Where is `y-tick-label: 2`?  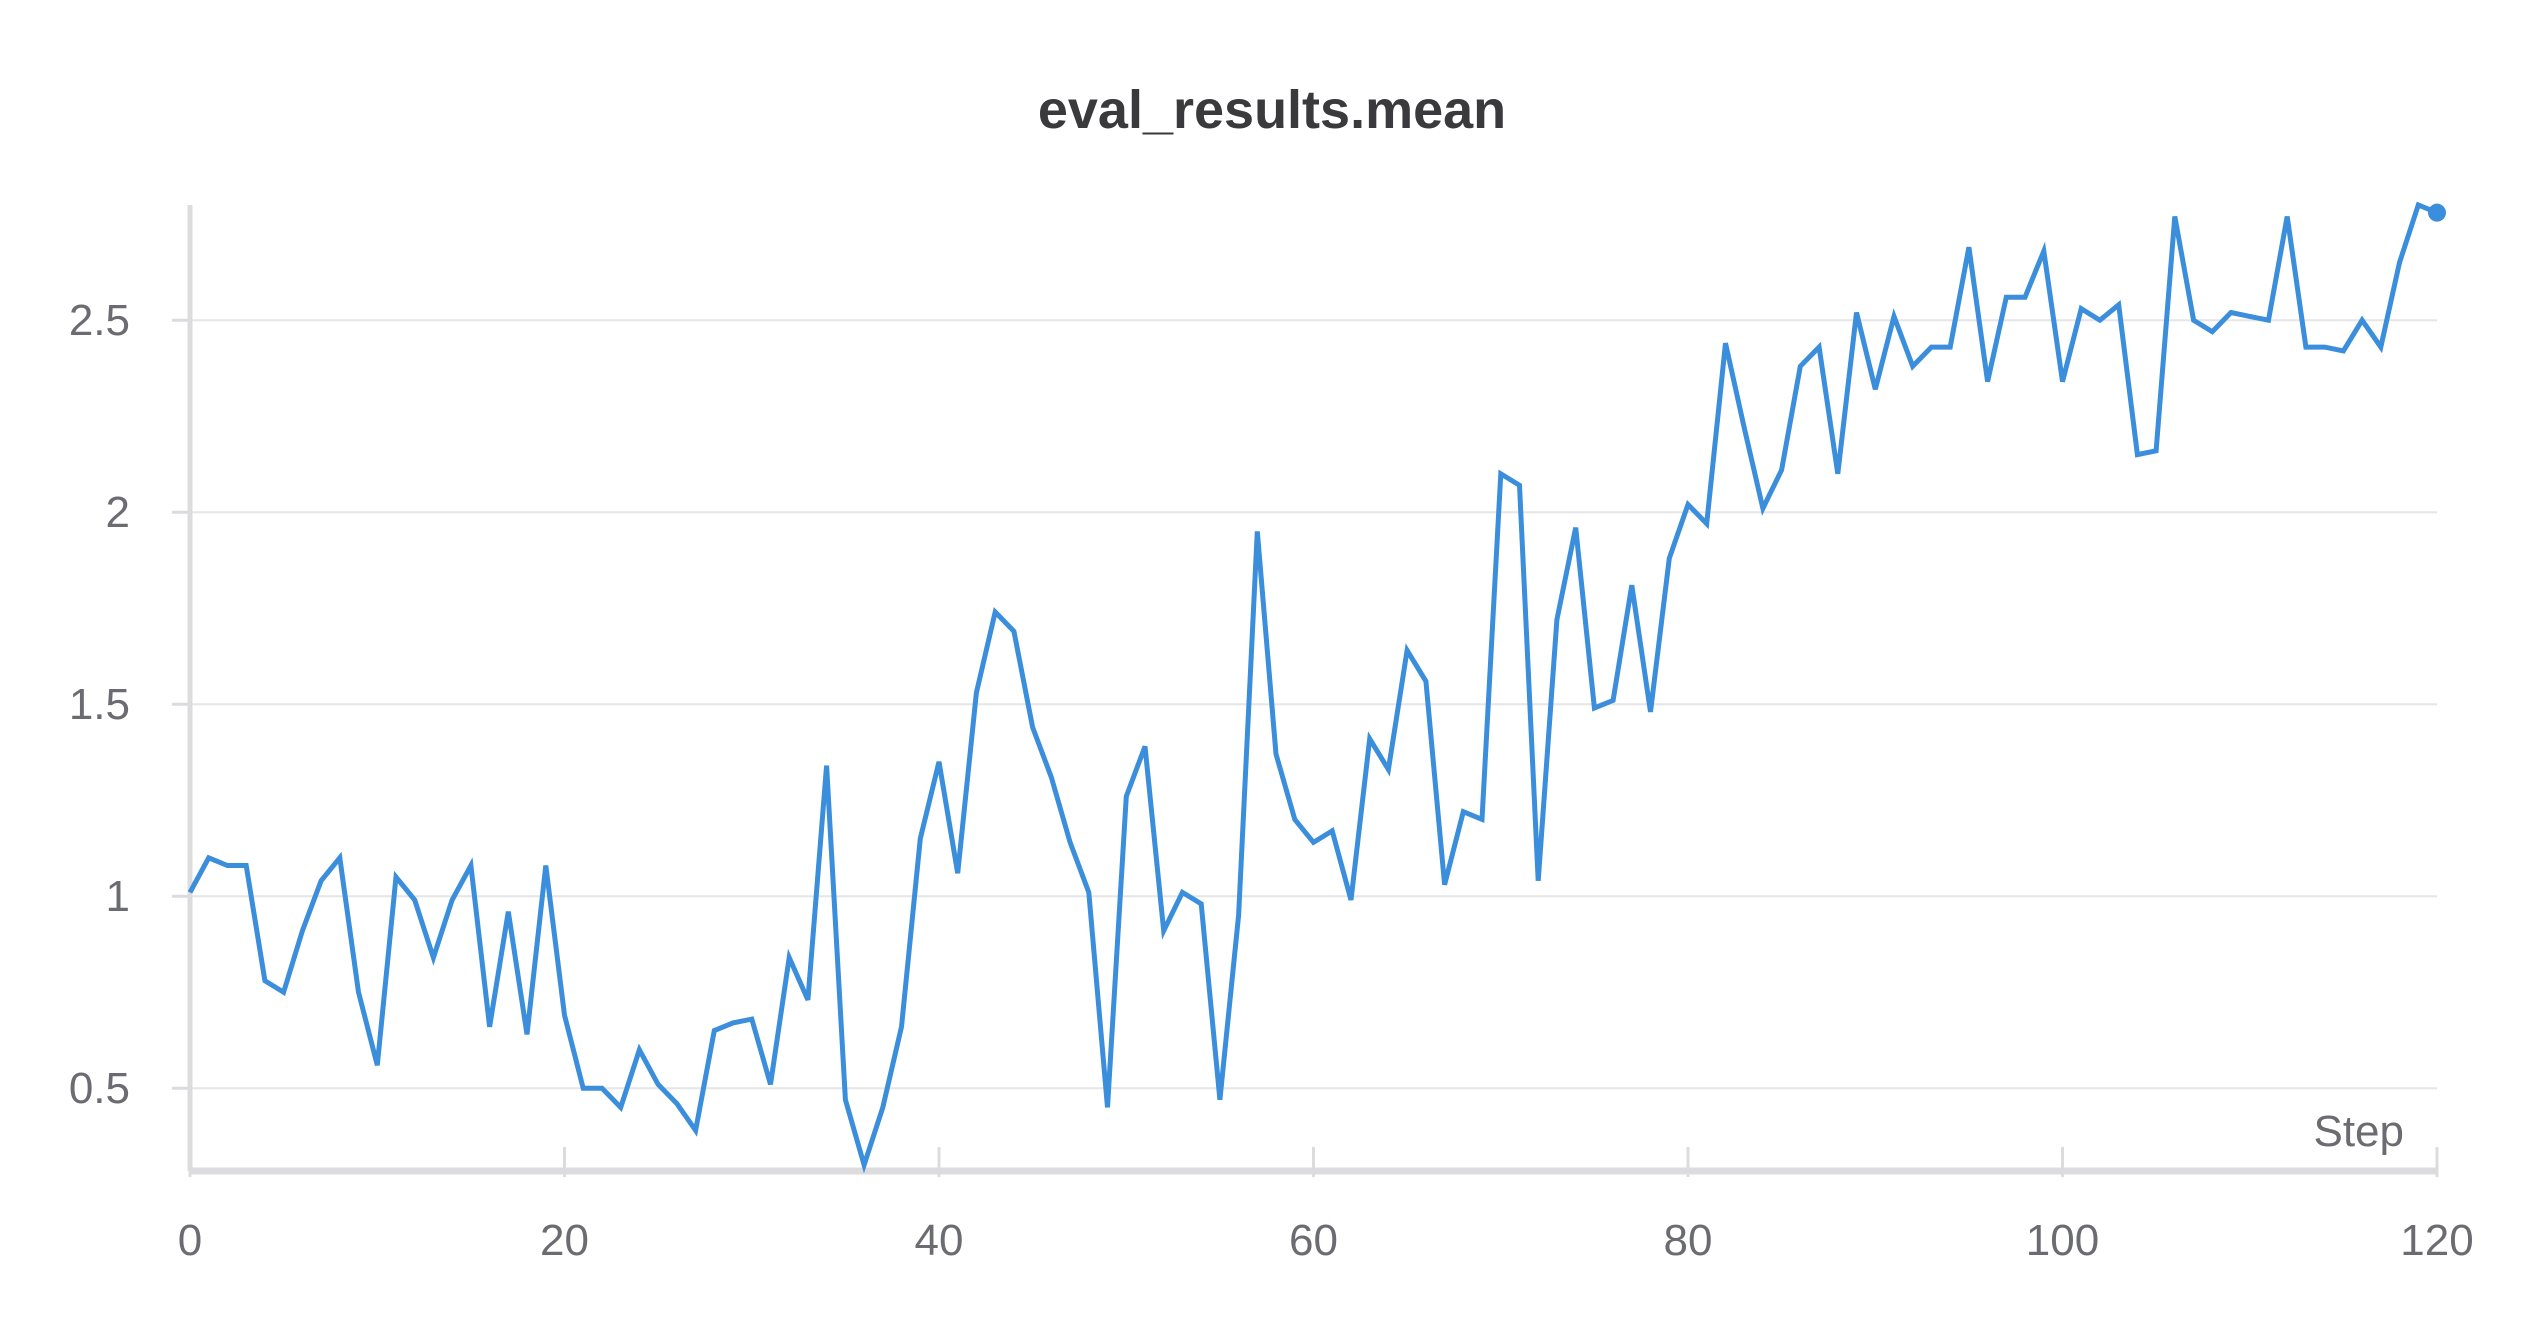
y-tick-label: 2 is located at coordinates (118, 512).